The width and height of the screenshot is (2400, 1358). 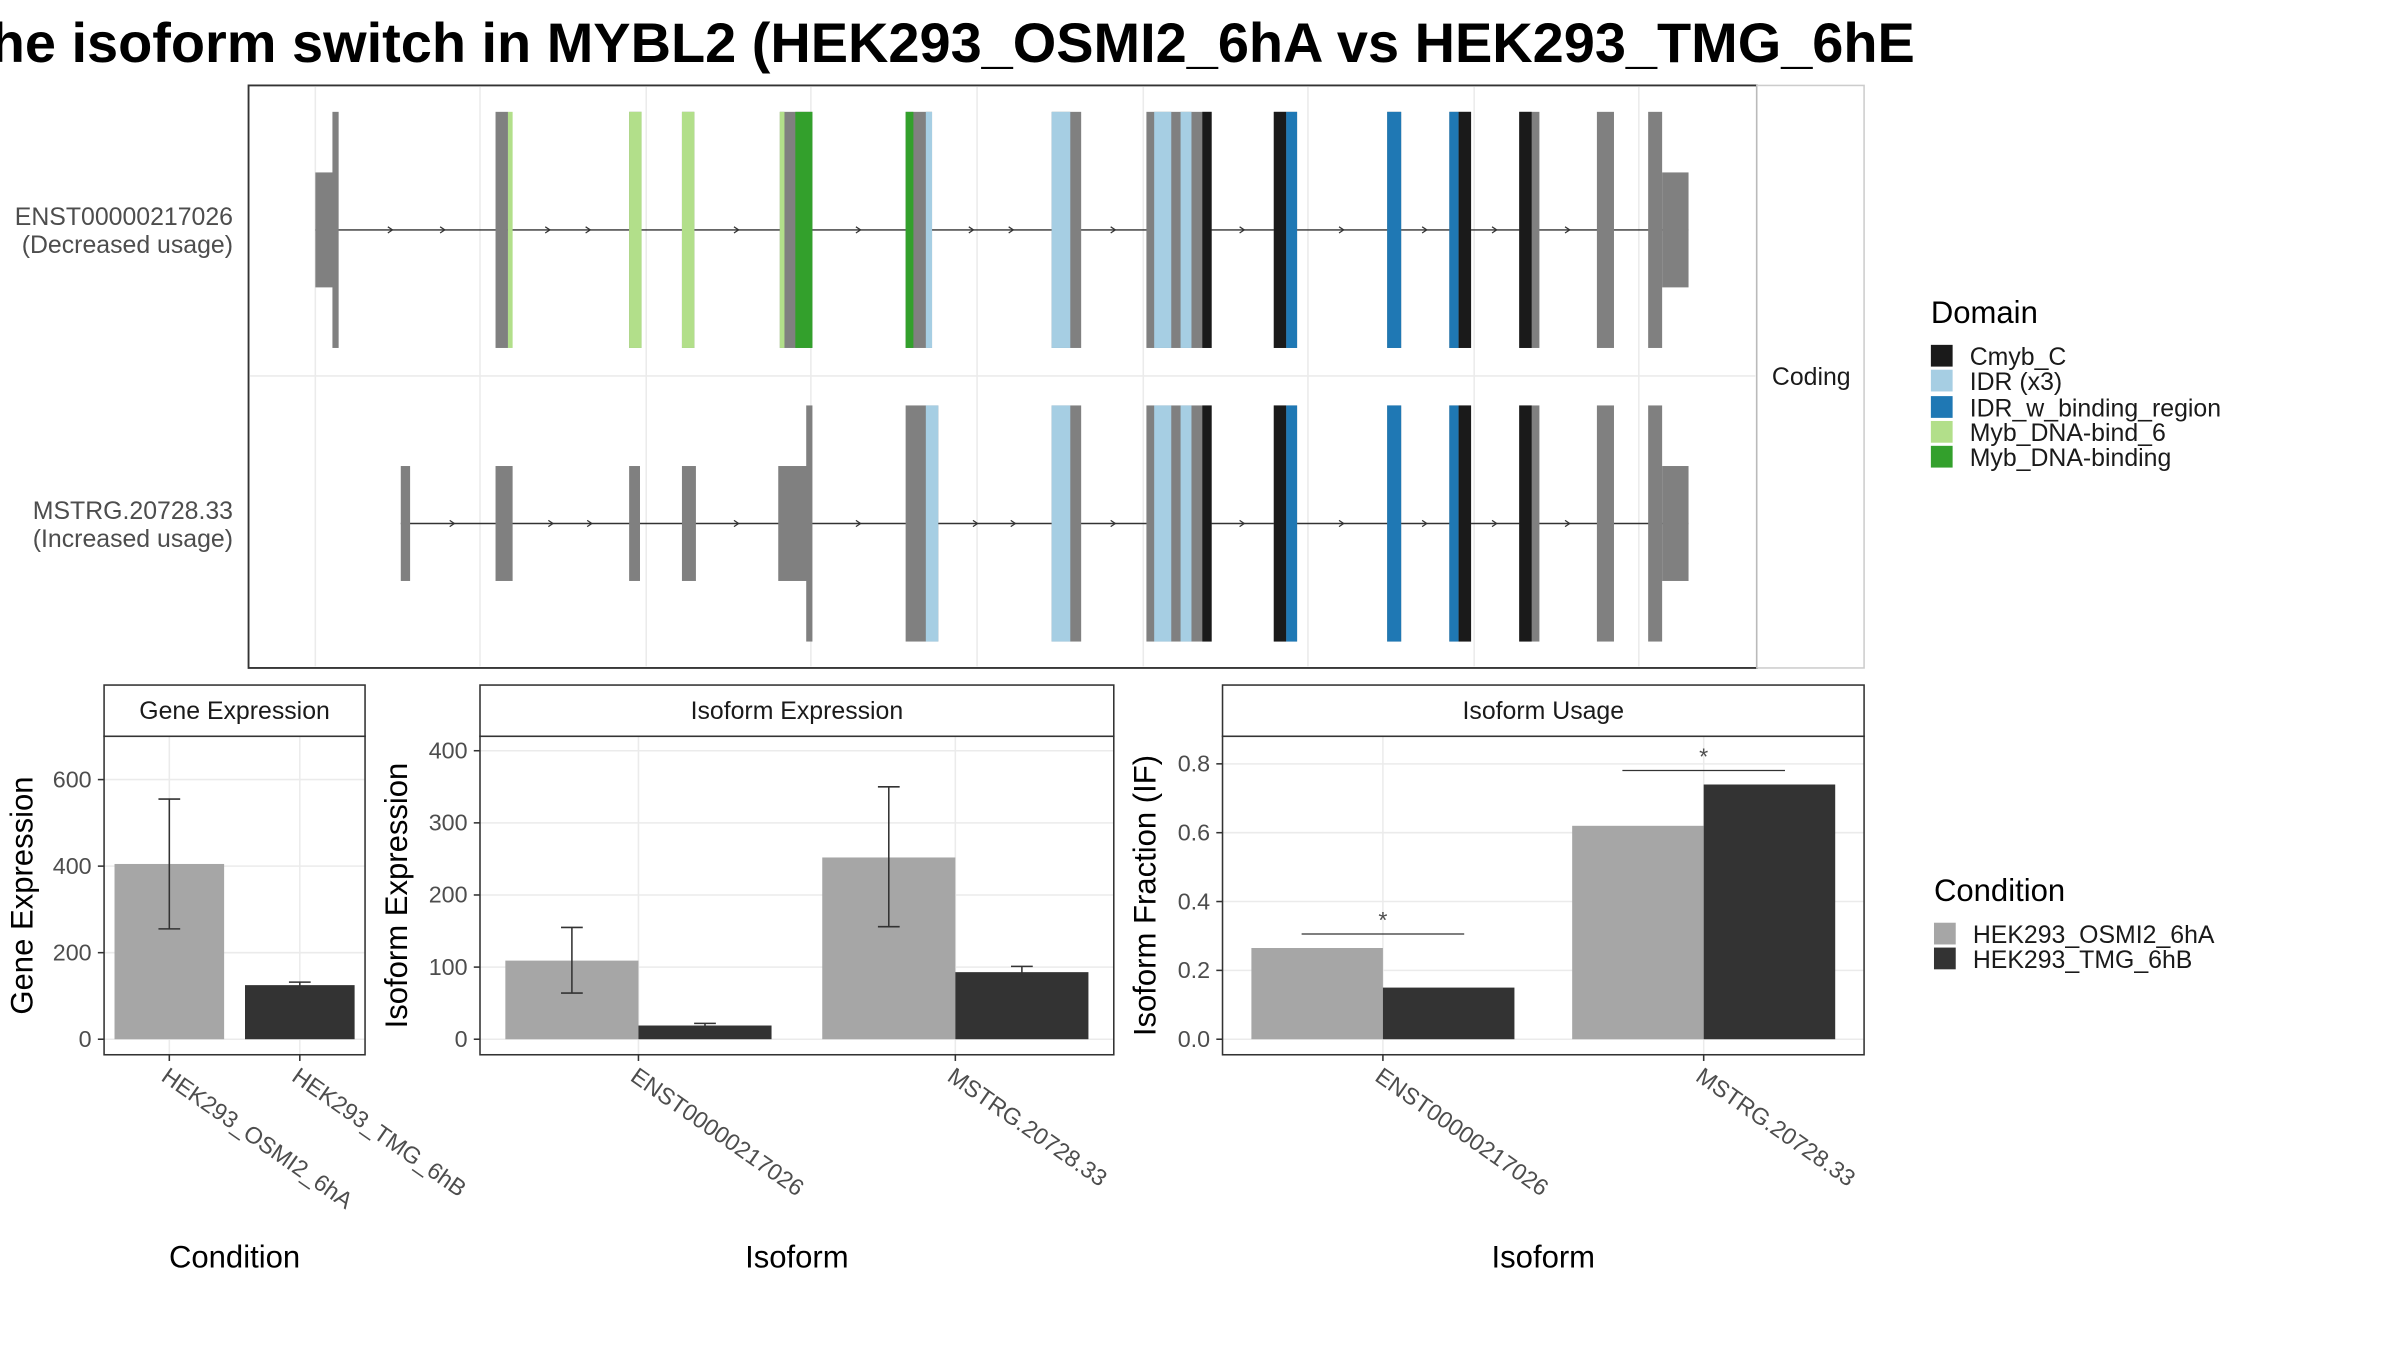 I want to click on tick-label-y: 100, so click(x=448, y=967).